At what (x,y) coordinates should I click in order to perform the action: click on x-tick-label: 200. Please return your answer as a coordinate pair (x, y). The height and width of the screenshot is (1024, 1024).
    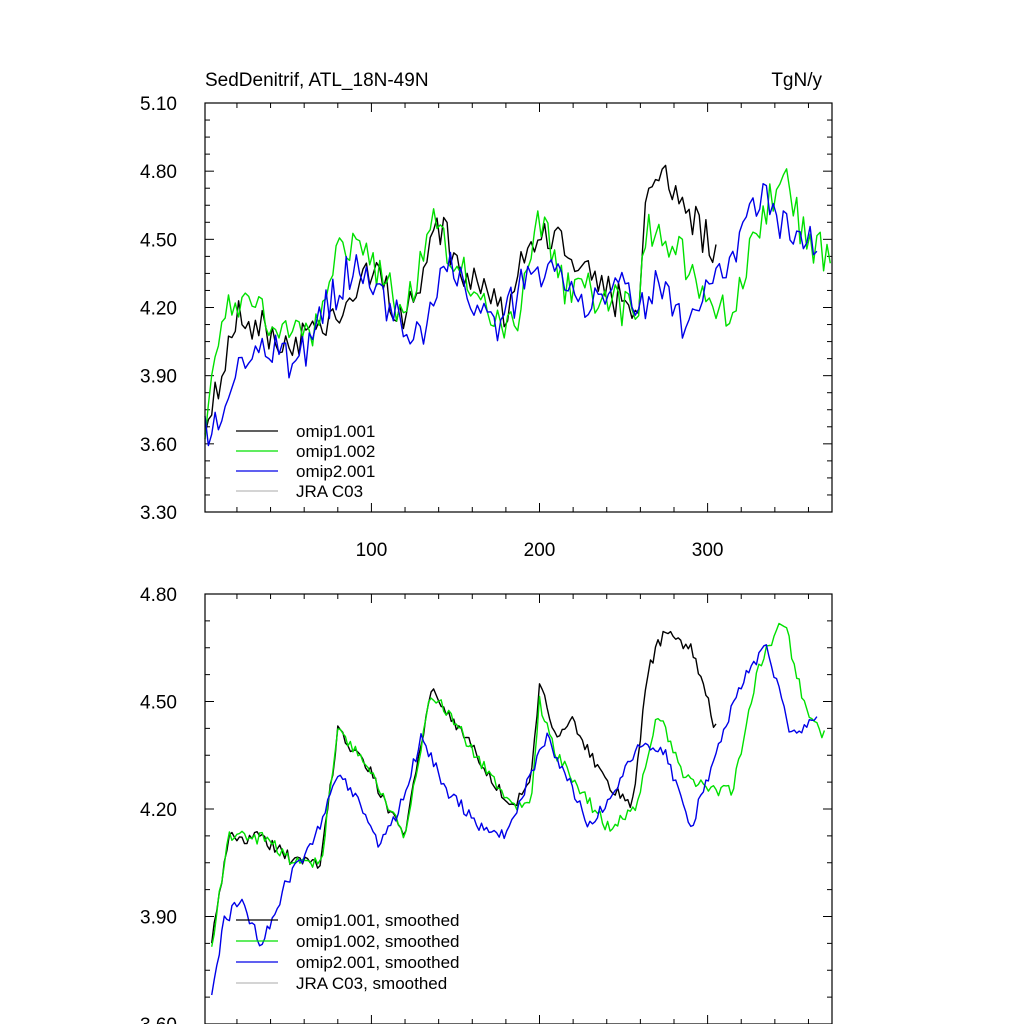
    Looking at the image, I should click on (540, 550).